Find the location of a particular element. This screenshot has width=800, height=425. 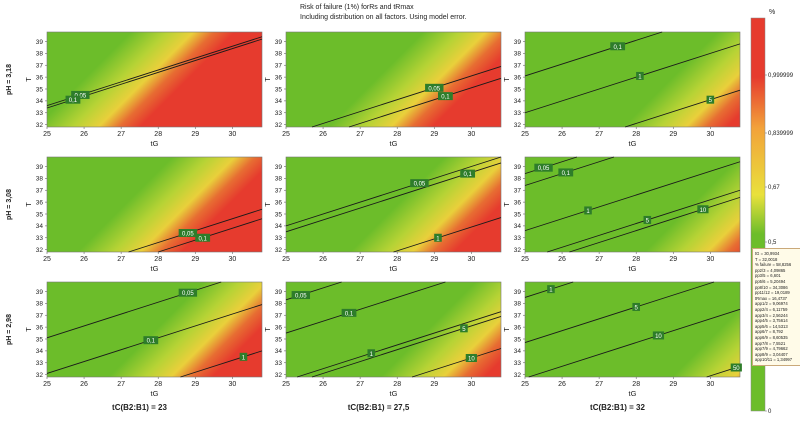

row-label: pH = 3,08 is located at coordinates (9, 204).